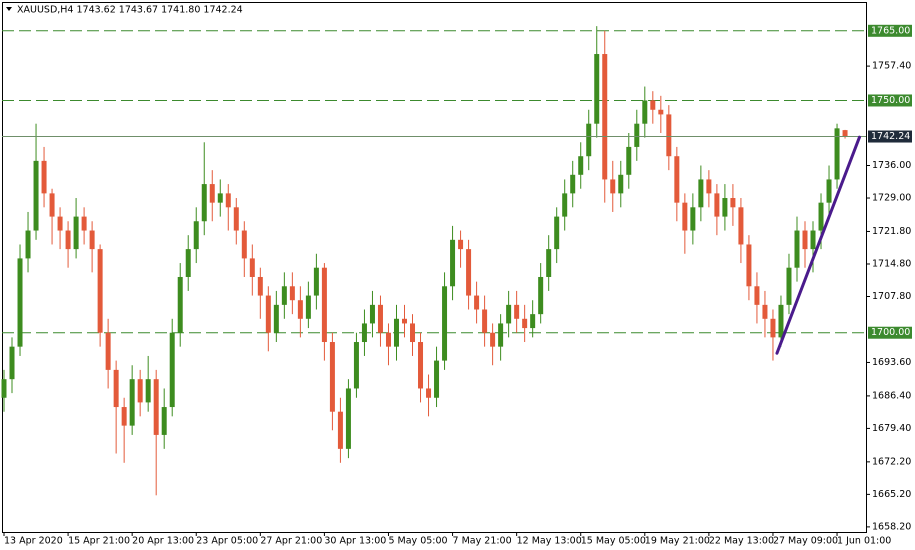  Describe the element at coordinates (890, 332) in the screenshot. I see `level-label: 1700.00` at that location.